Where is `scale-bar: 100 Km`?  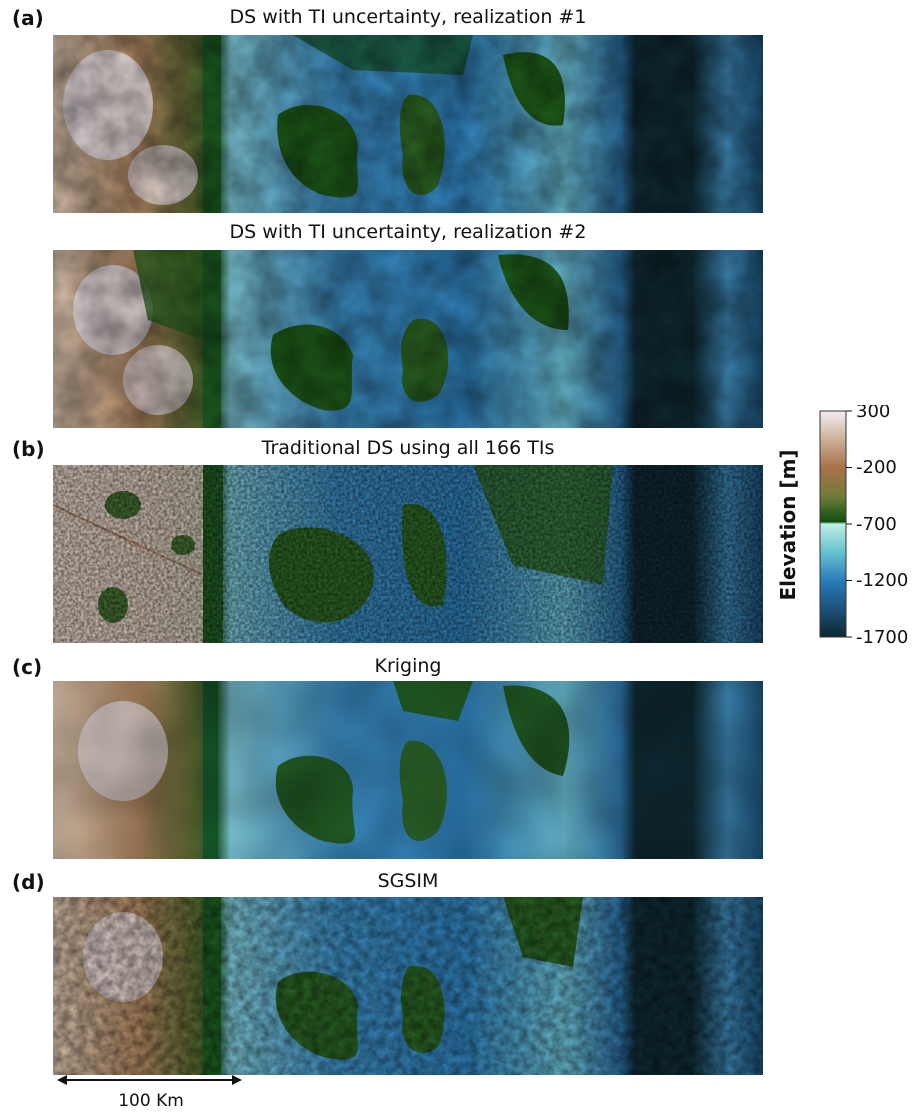 scale-bar: 100 Km is located at coordinates (149, 1092).